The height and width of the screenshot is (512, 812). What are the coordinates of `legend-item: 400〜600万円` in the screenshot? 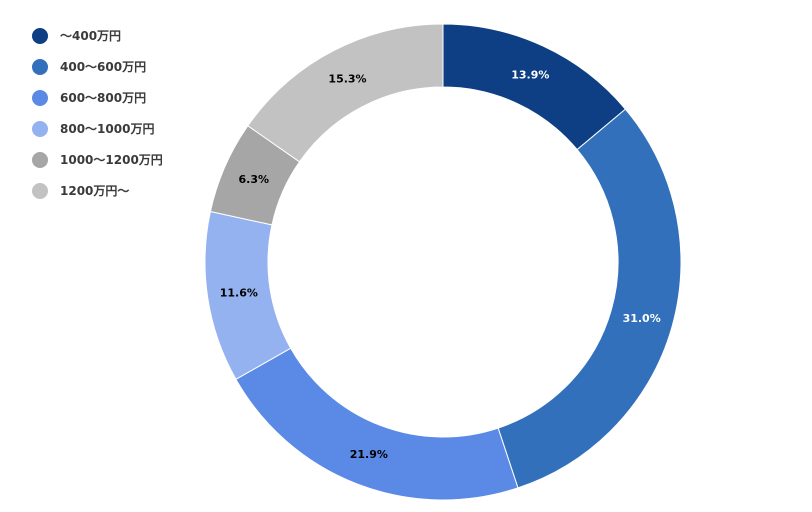 It's located at (97, 66).